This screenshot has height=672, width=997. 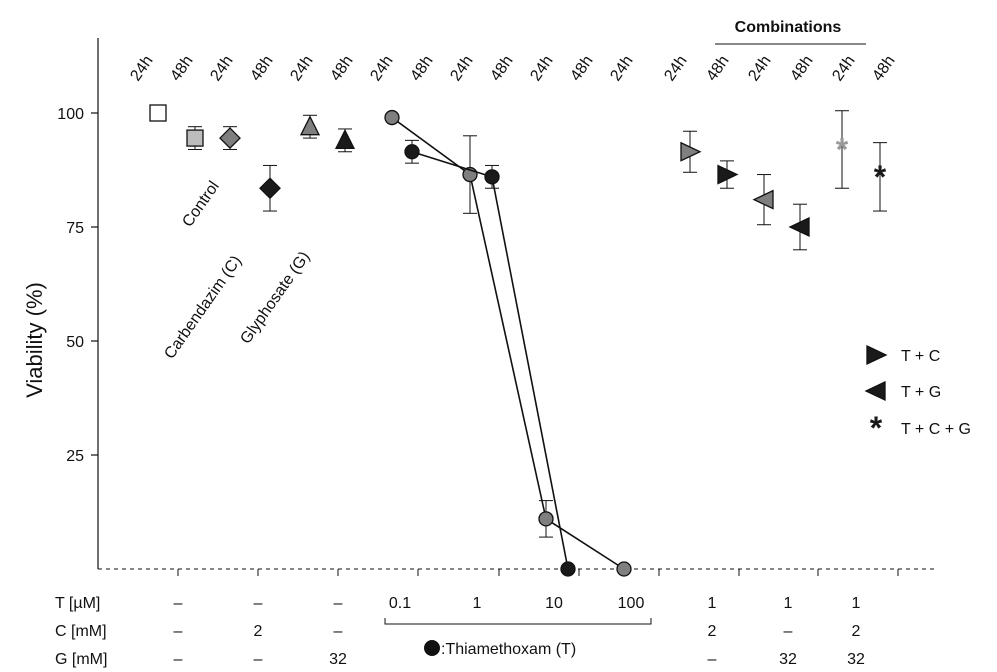 I want to click on condition-label: Glyphosate (G), so click(x=275, y=298).